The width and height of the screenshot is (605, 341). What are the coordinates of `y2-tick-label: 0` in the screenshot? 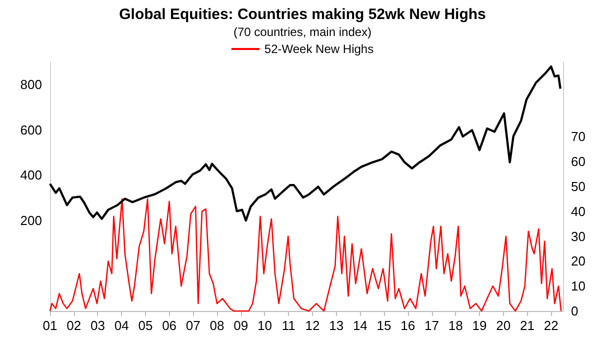 It's located at (574, 311).